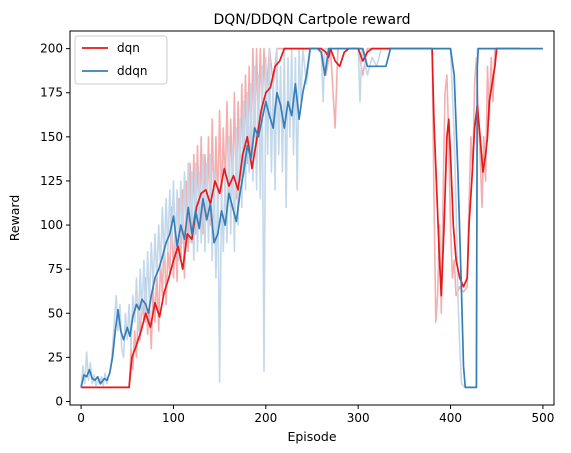  What do you see at coordinates (128, 48) in the screenshot?
I see `legend-label-dqn: dqn` at bounding box center [128, 48].